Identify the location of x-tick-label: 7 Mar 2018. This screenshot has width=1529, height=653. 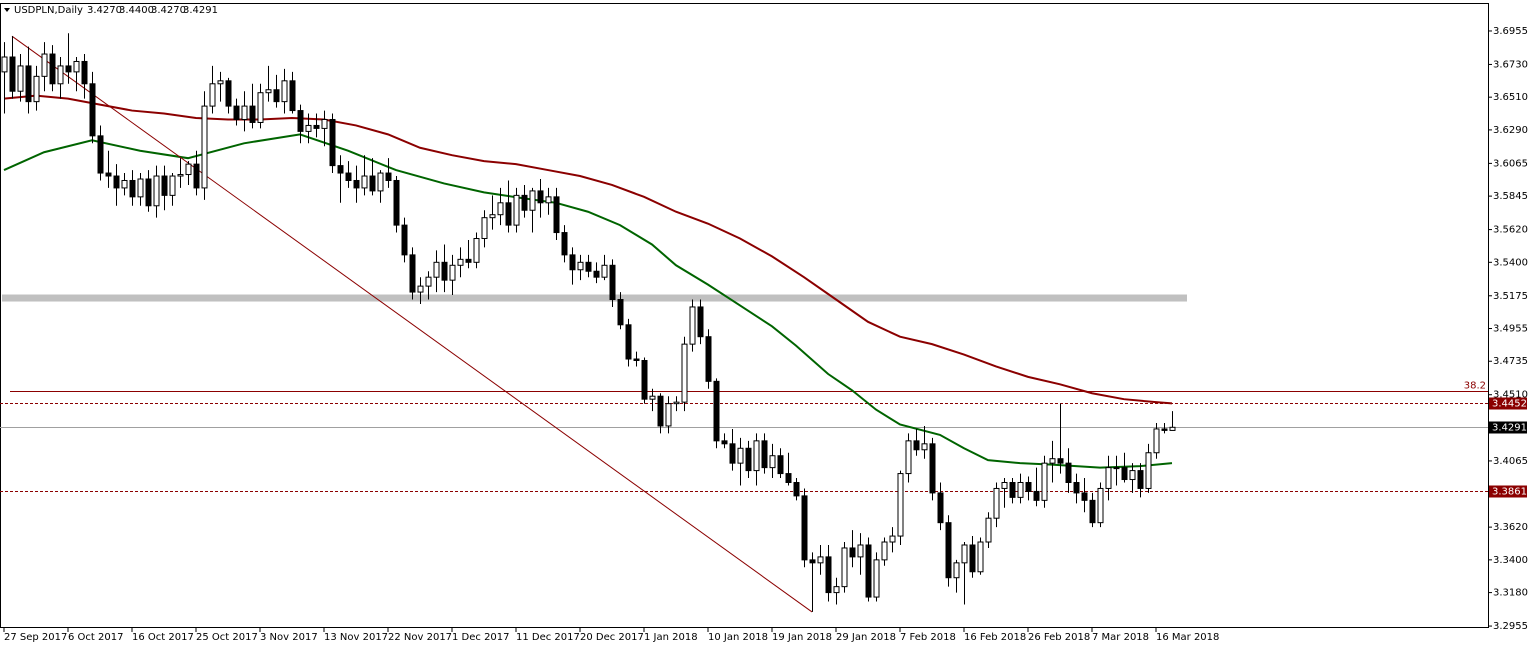
(1120, 637).